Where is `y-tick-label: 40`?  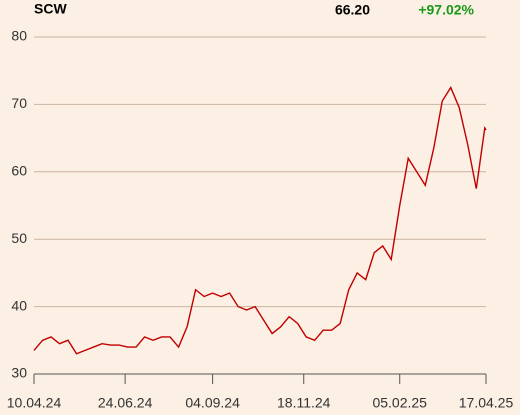 y-tick-label: 40 is located at coordinates (19, 305).